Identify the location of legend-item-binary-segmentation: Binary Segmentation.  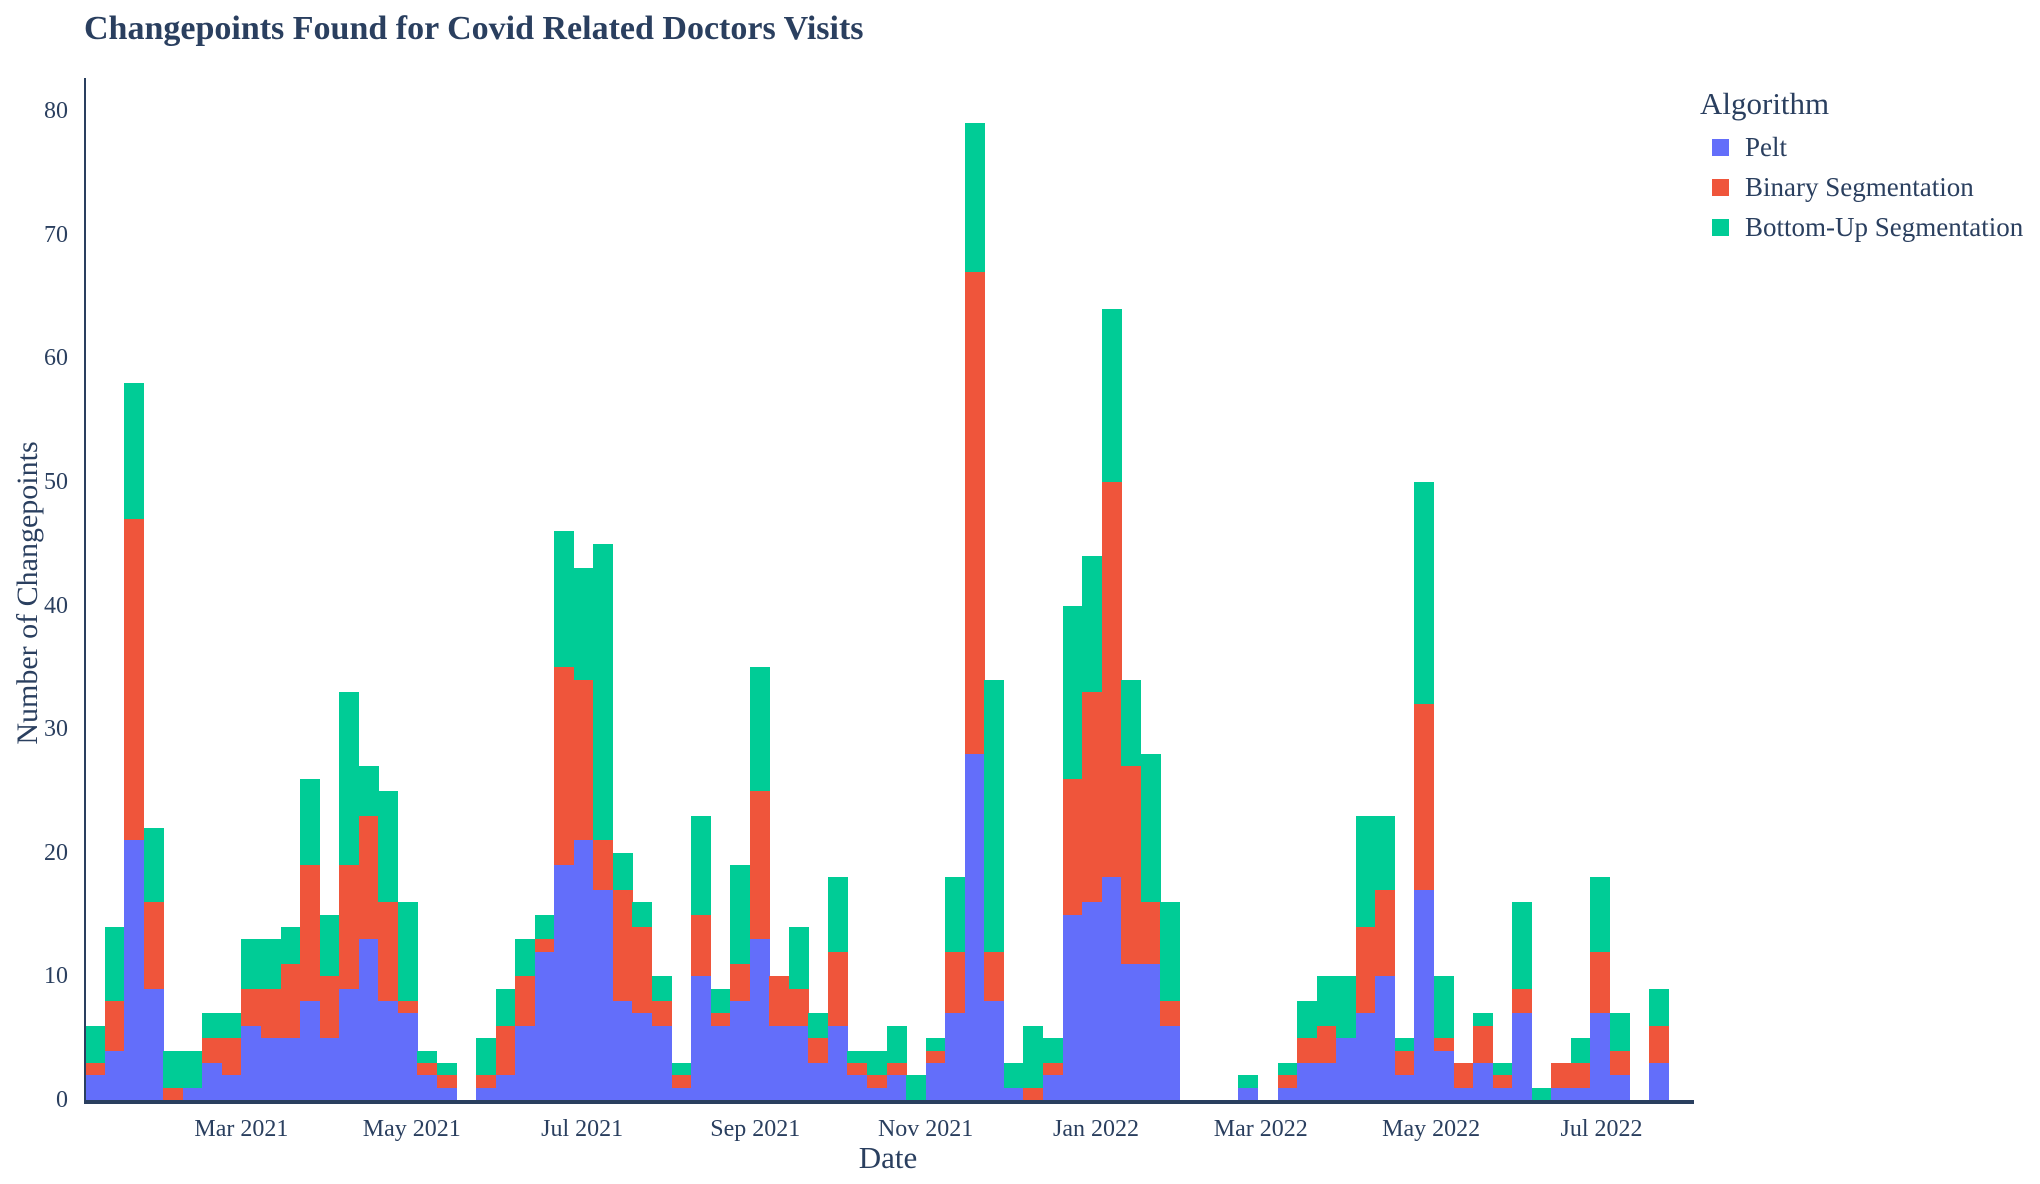
(1867, 187).